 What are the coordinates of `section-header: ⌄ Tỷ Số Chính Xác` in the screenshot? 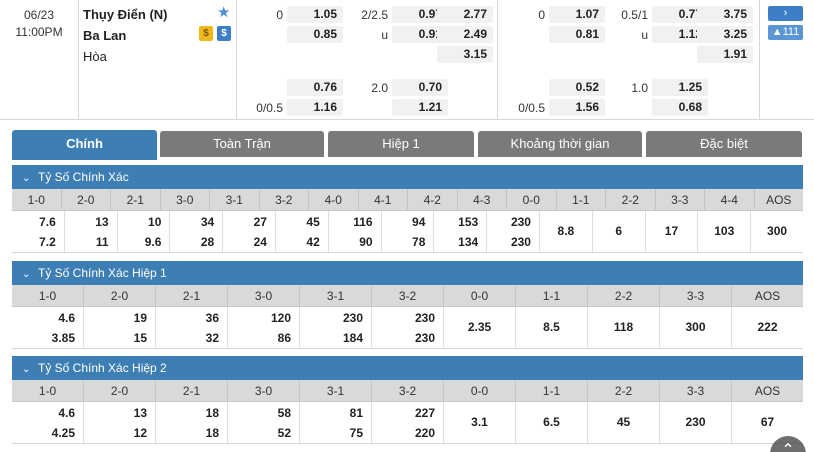 It's located at (407, 177).